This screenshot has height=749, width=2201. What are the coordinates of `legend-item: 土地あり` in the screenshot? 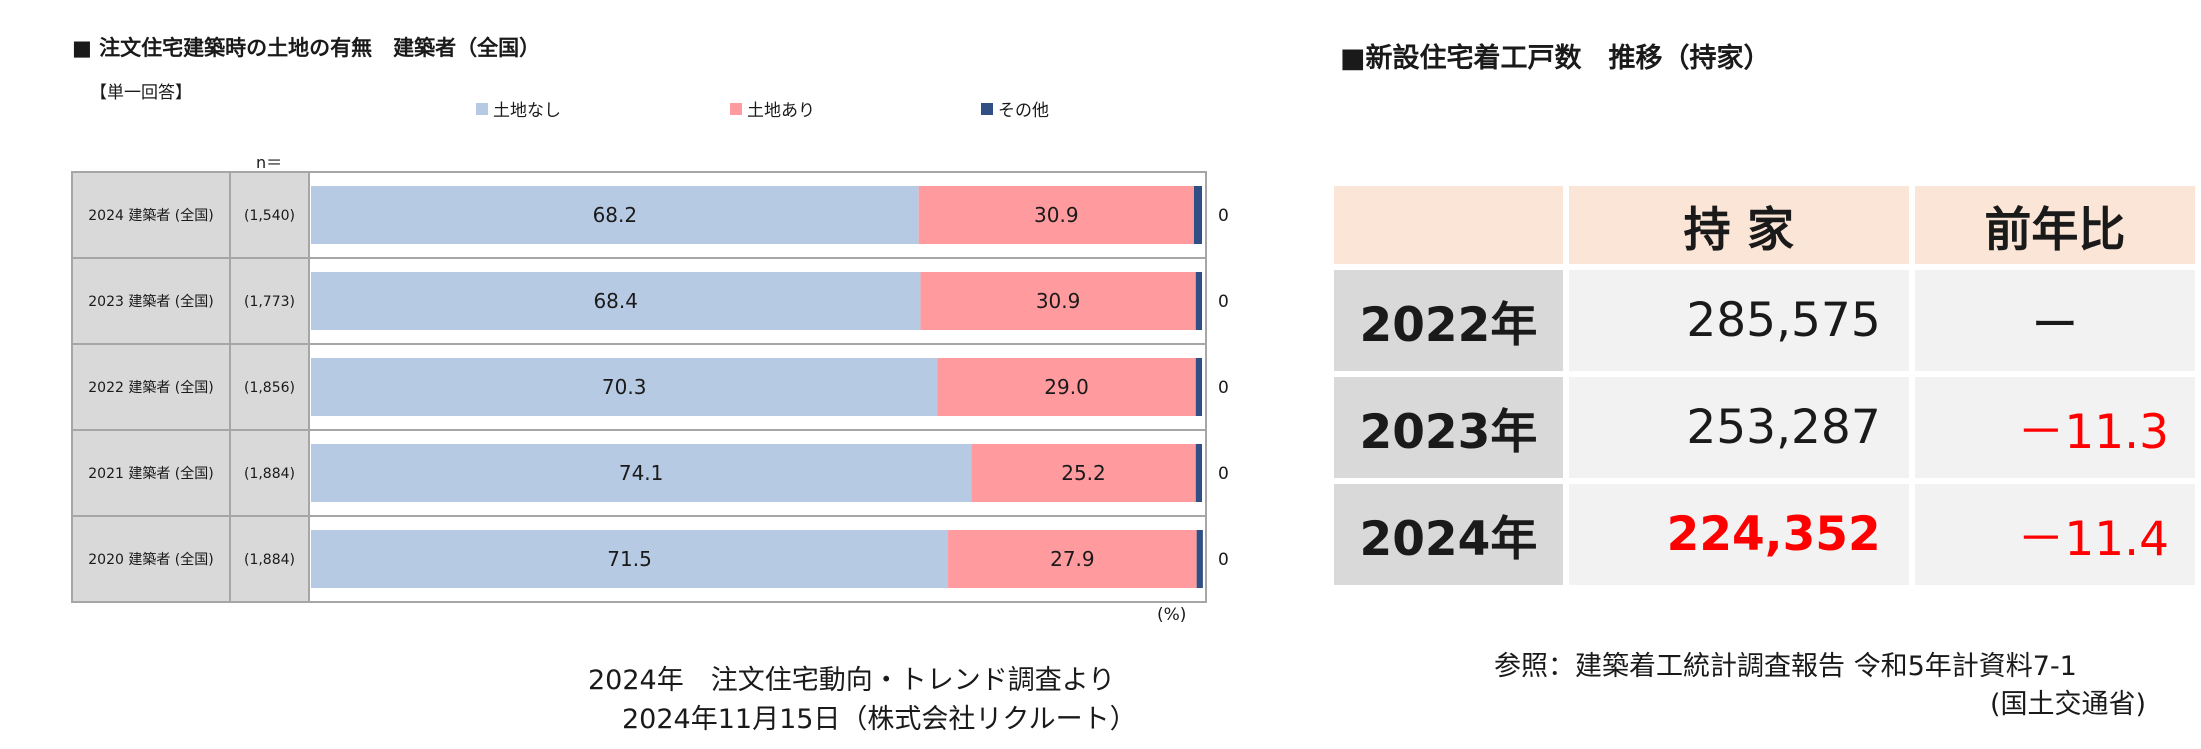 It's located at (772, 108).